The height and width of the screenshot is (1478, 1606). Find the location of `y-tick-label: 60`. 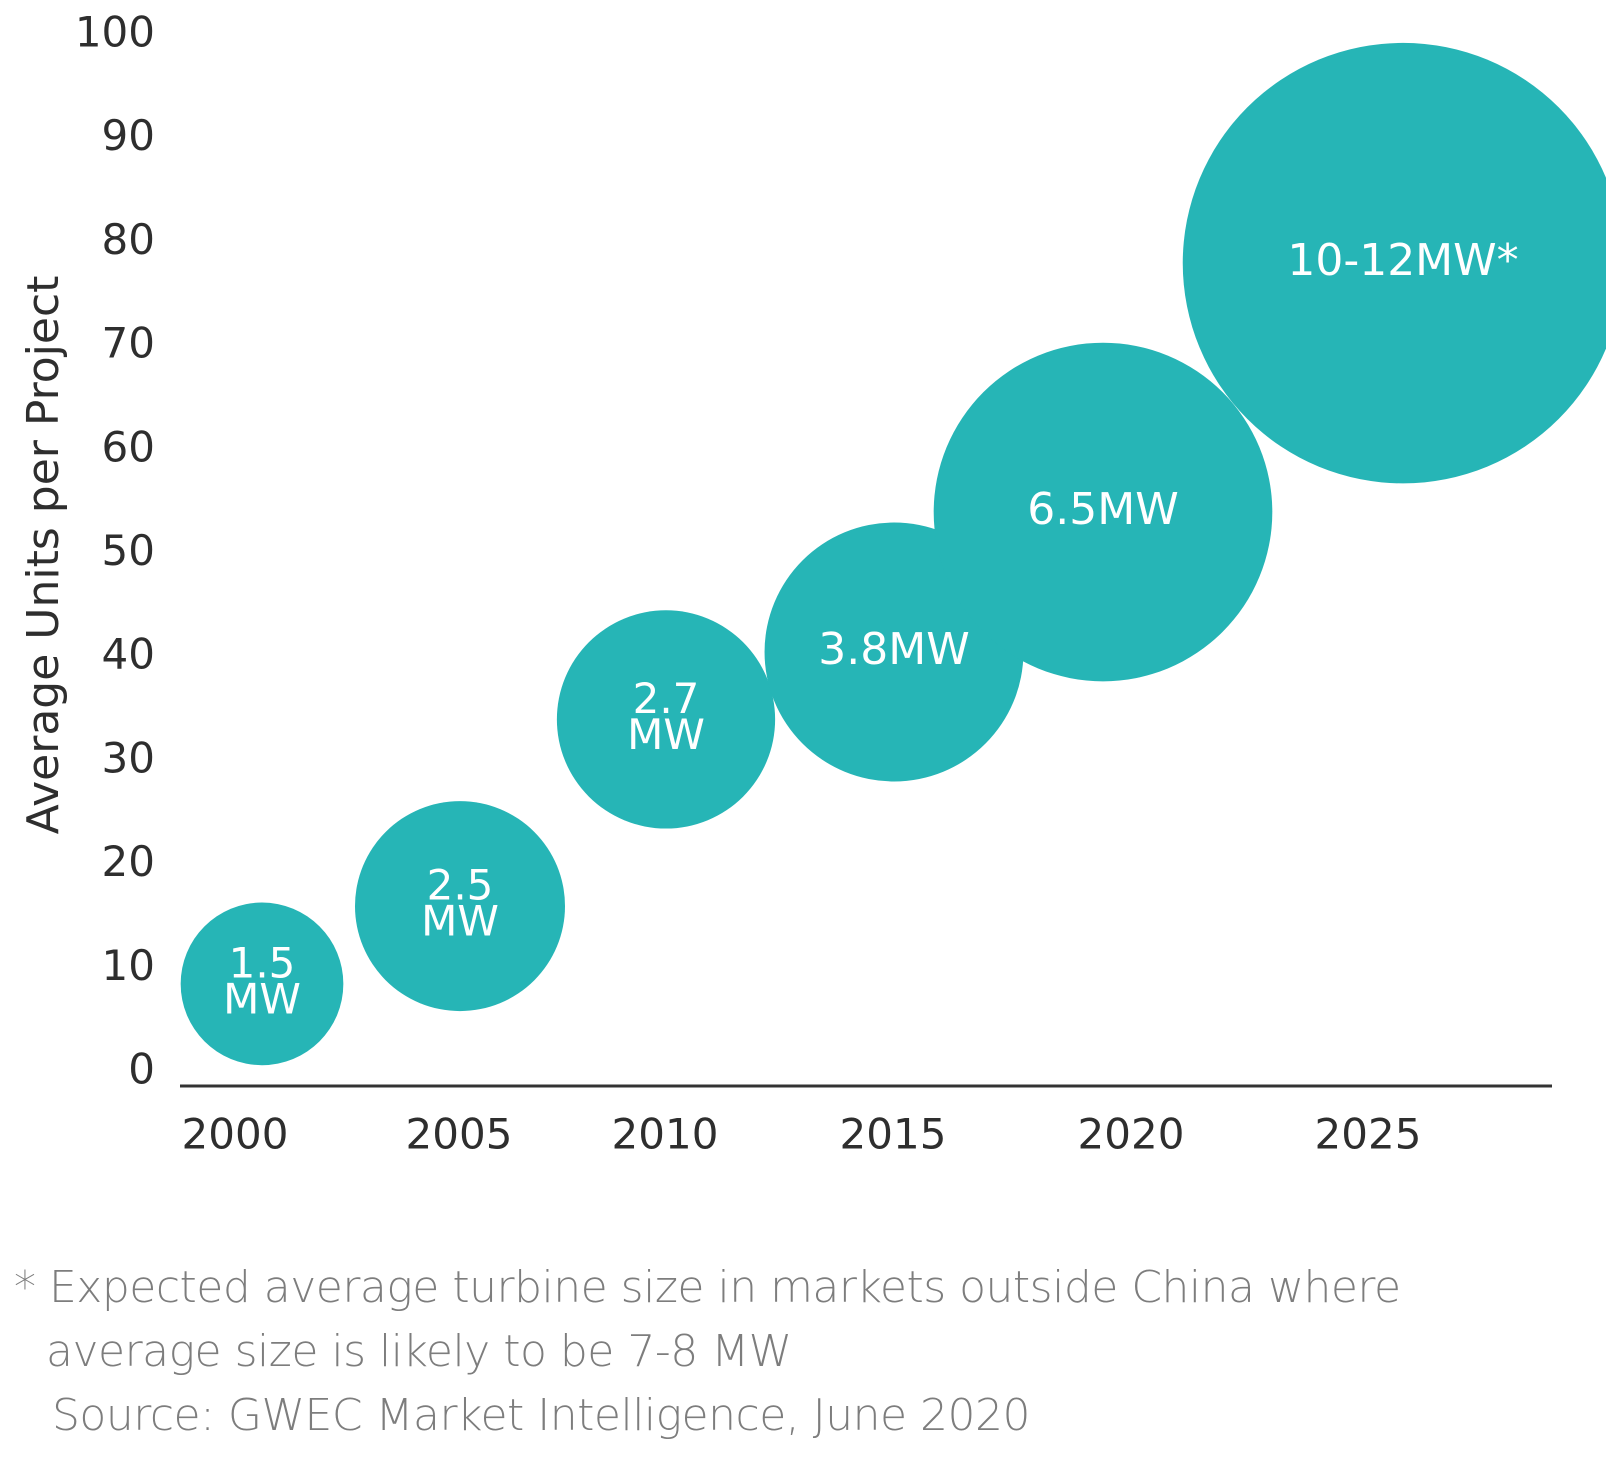

y-tick-label: 60 is located at coordinates (128, 446).